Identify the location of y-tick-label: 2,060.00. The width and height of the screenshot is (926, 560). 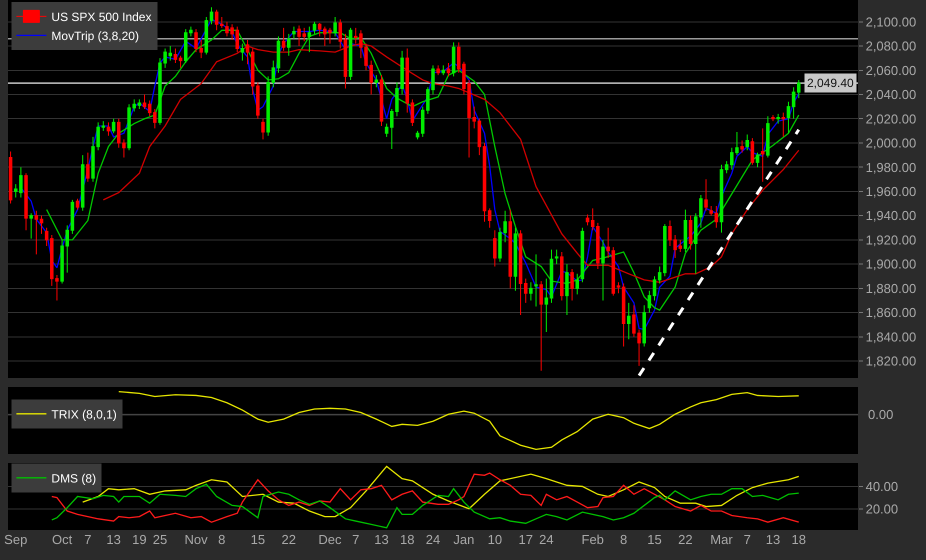
(891, 70).